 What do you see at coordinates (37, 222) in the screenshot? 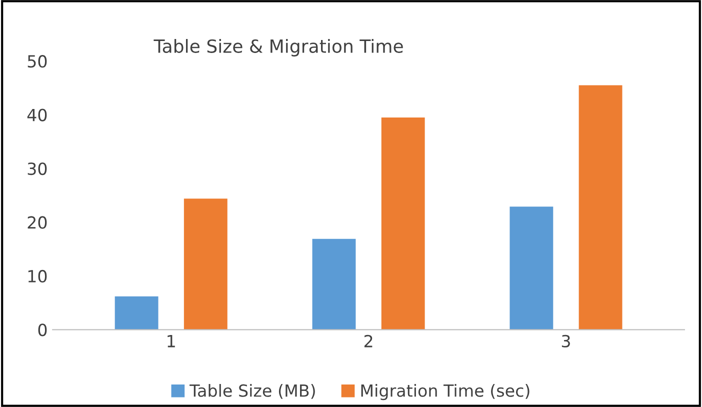
I see `y-tick-label: 20` at bounding box center [37, 222].